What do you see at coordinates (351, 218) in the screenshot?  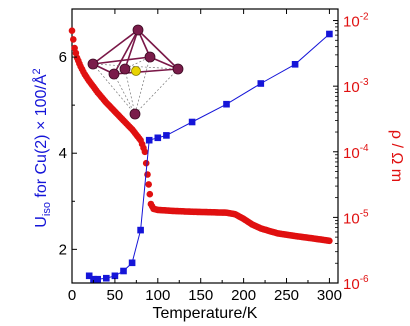 I see `y-right-tick-base-1: 10` at bounding box center [351, 218].